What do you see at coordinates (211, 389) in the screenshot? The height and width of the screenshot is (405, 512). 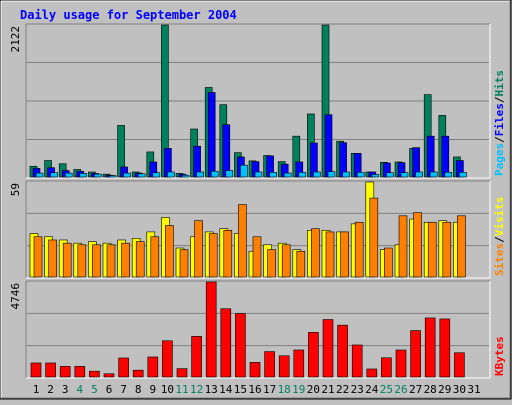 I see `x-tick-label: 13` at bounding box center [211, 389].